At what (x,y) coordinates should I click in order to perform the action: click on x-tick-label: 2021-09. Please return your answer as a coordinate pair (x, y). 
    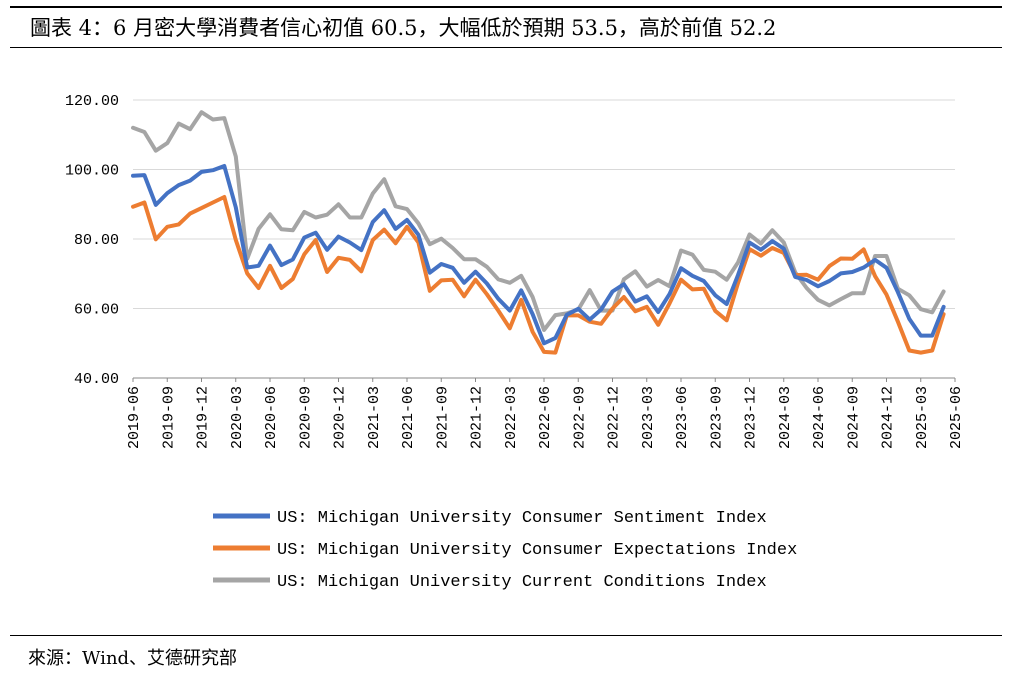
    Looking at the image, I should click on (442, 417).